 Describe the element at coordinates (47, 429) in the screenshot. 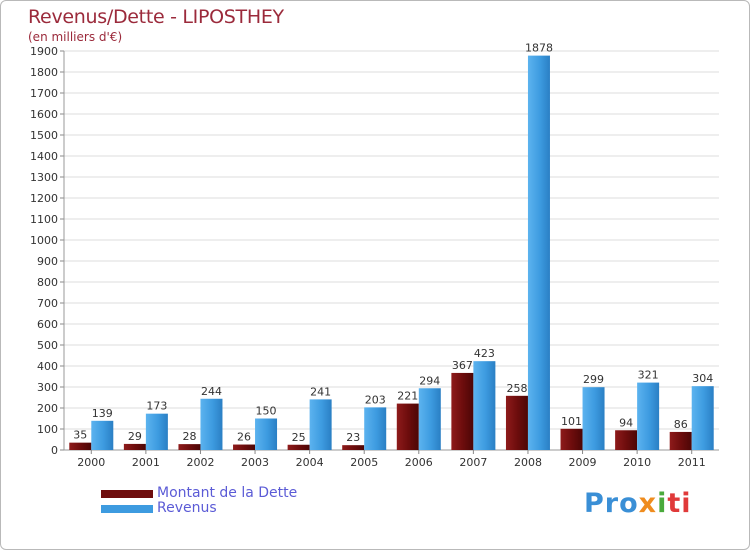

I see `y-tick-label: 100` at that location.